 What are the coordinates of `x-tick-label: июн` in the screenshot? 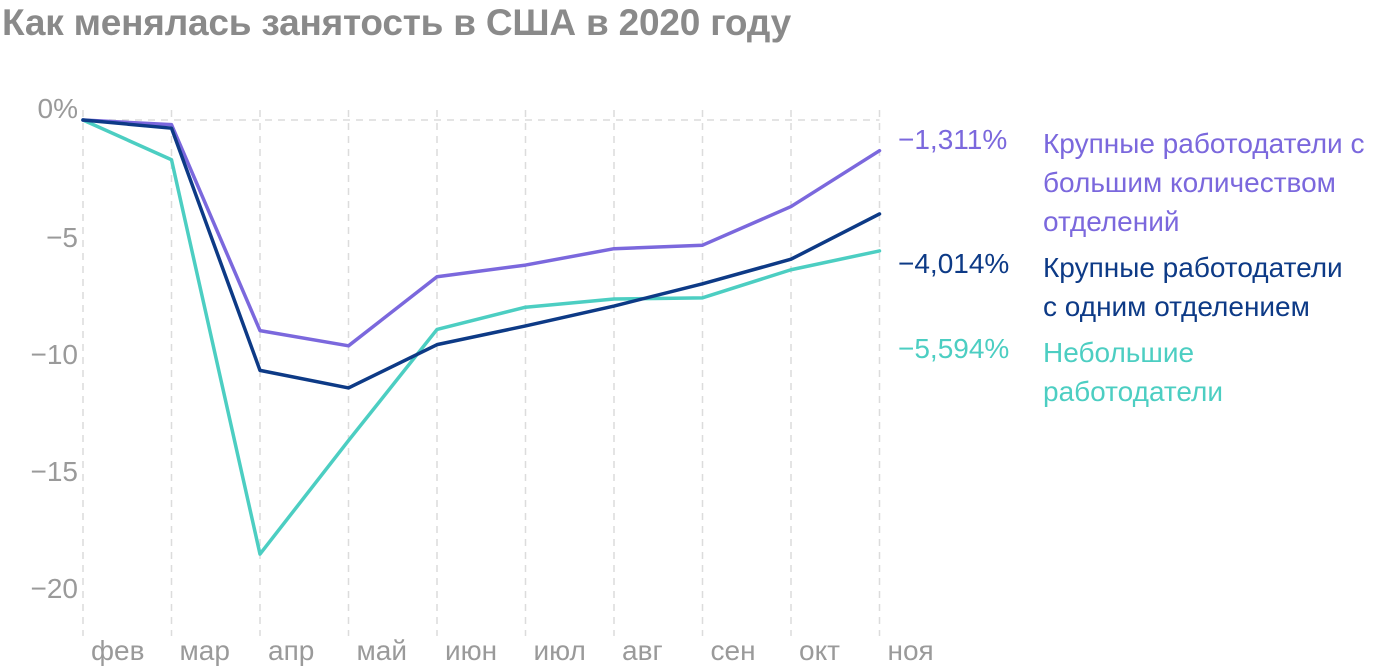 It's located at (471, 650).